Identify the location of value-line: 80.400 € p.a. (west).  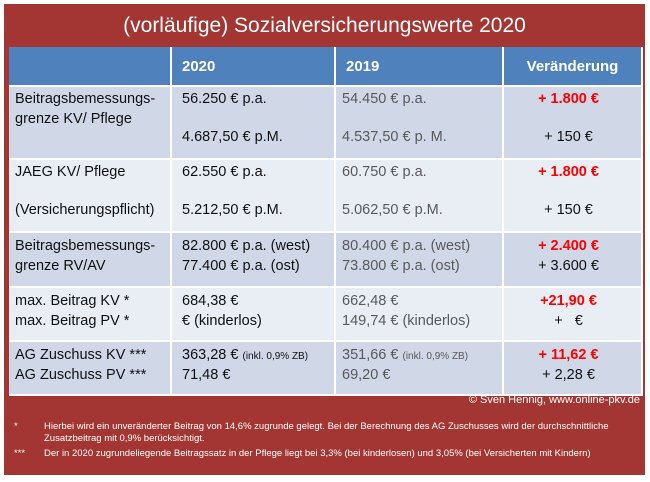
(406, 246).